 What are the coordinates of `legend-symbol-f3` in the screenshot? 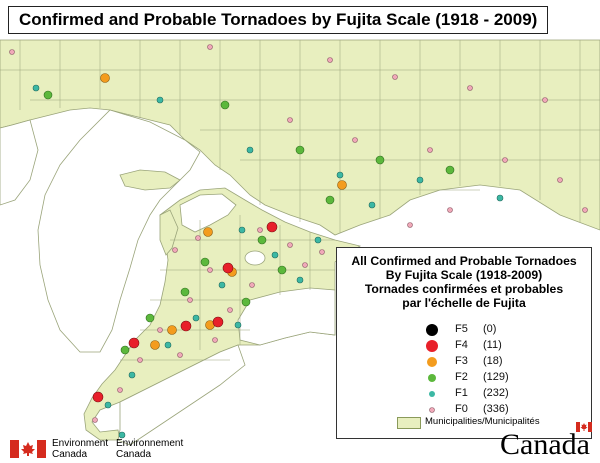 It's located at (432, 362).